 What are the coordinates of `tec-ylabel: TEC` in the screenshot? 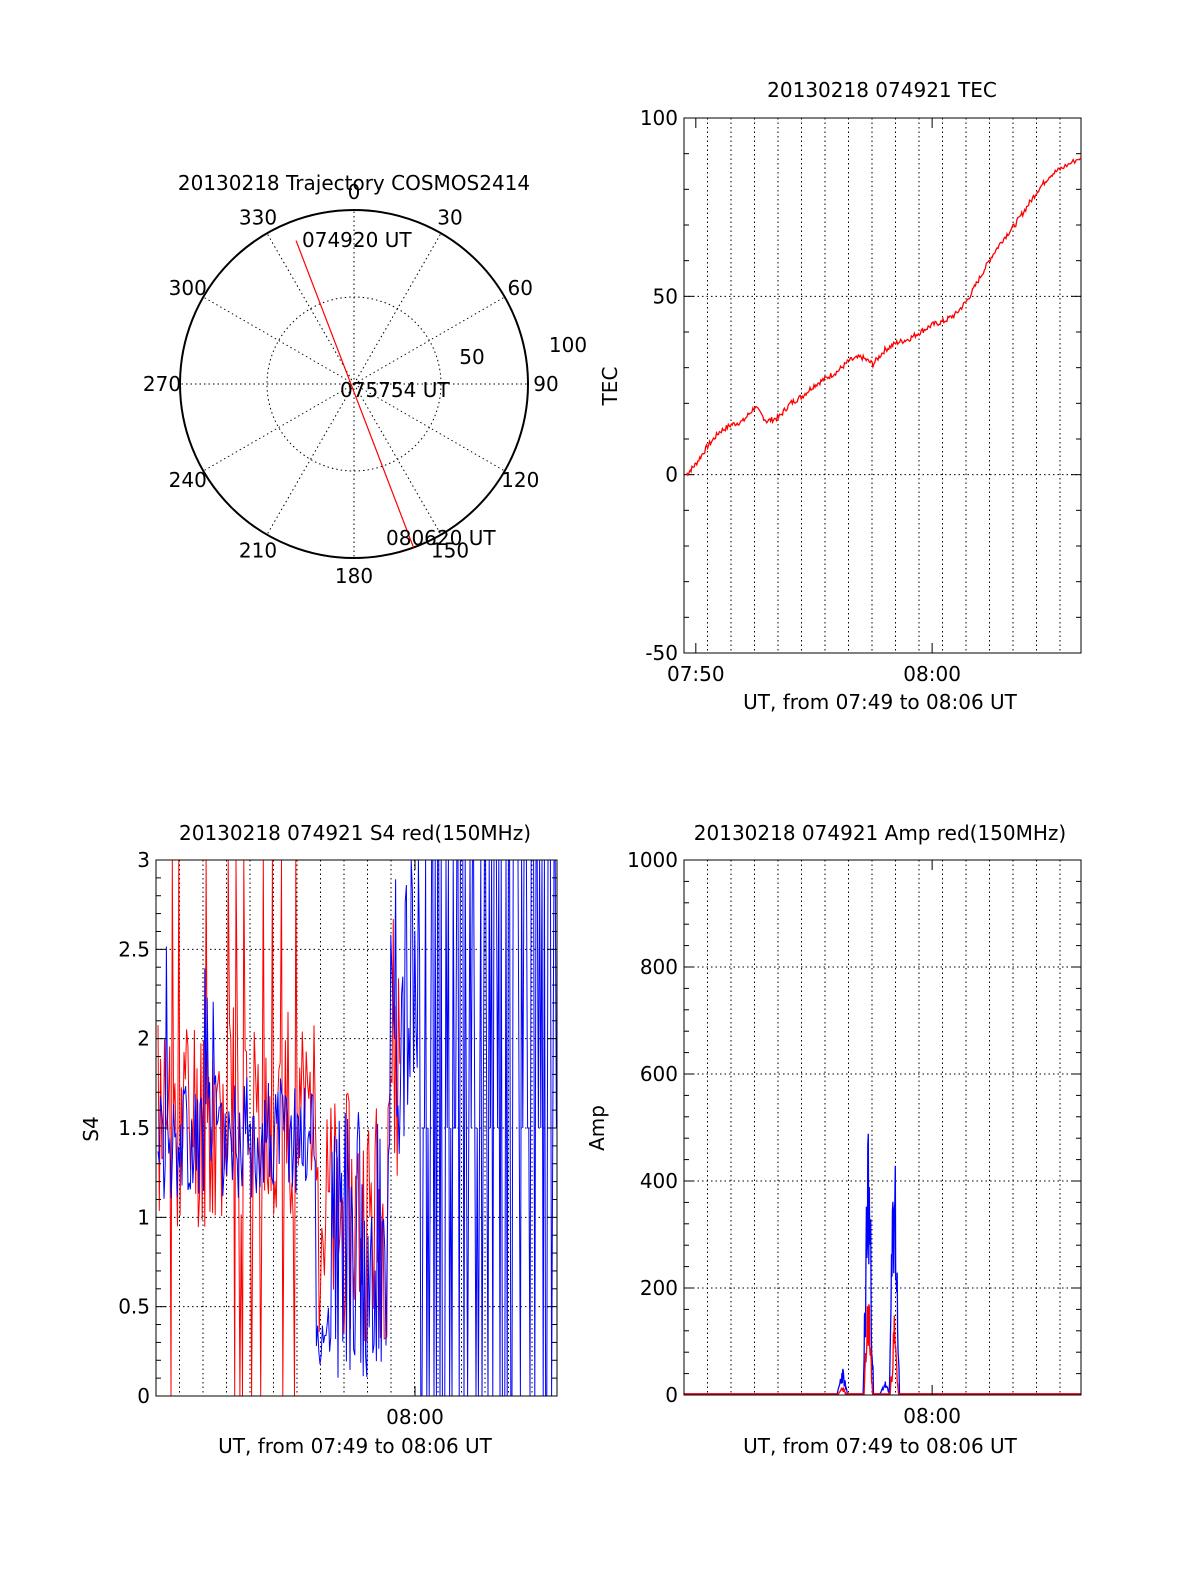 It's located at (610, 387).